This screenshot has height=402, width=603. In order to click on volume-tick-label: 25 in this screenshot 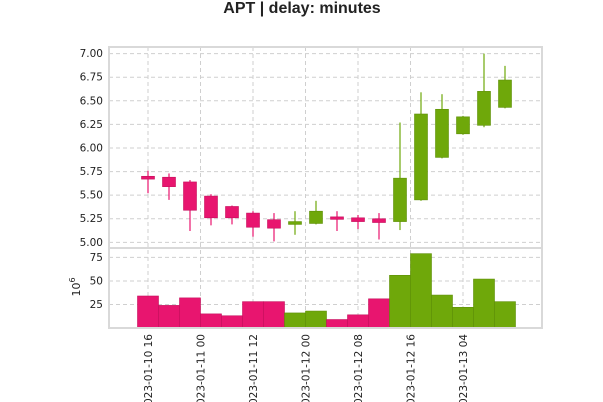, I will do `click(96, 305)`.